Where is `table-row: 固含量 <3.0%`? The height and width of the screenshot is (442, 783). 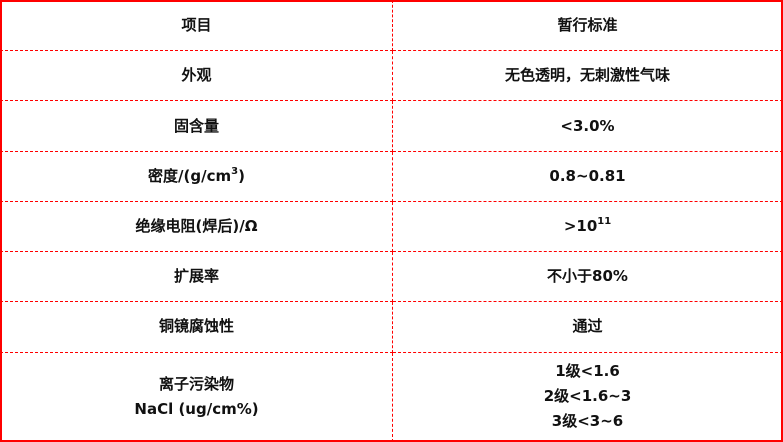
table-row: 固含量 <3.0% is located at coordinates (391, 126).